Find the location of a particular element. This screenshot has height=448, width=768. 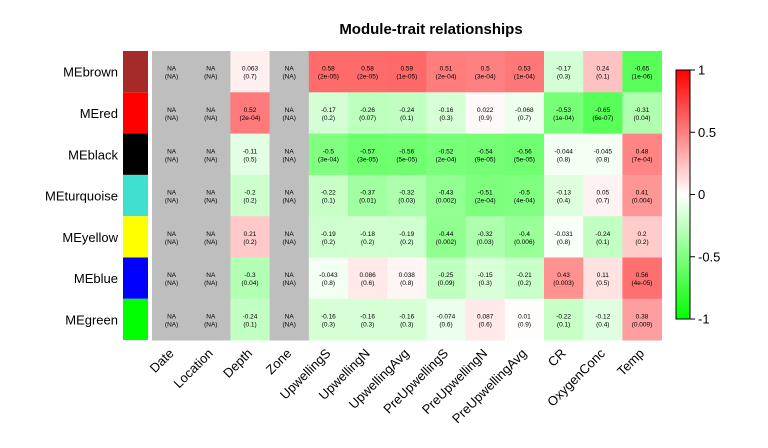

cell-pvalue-label: (0.1) is located at coordinates (563, 324).